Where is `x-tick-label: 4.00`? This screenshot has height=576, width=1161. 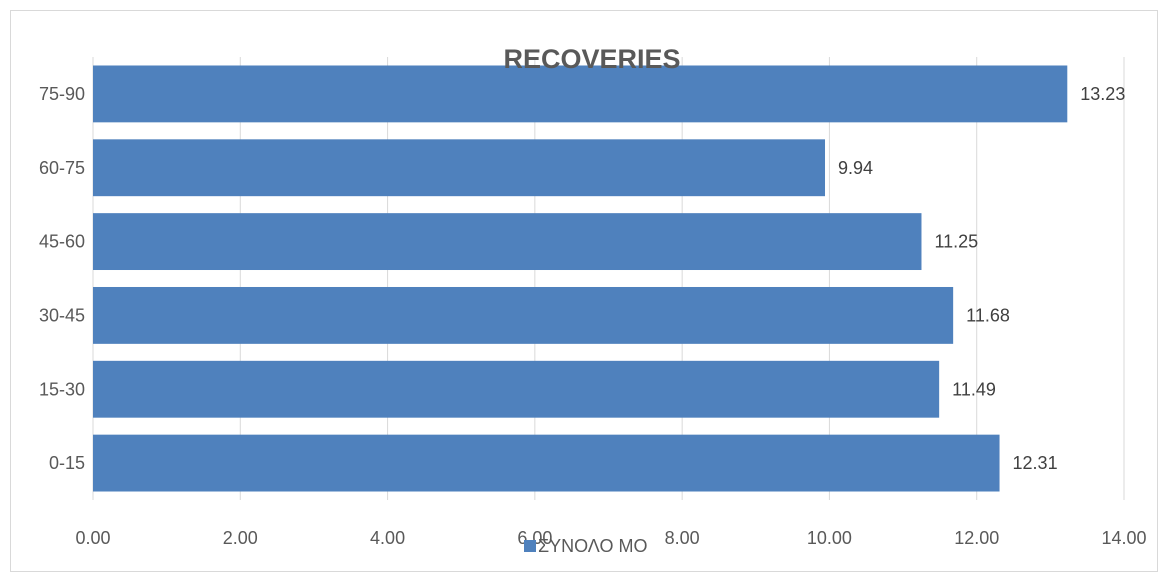
x-tick-label: 4.00 is located at coordinates (387, 538).